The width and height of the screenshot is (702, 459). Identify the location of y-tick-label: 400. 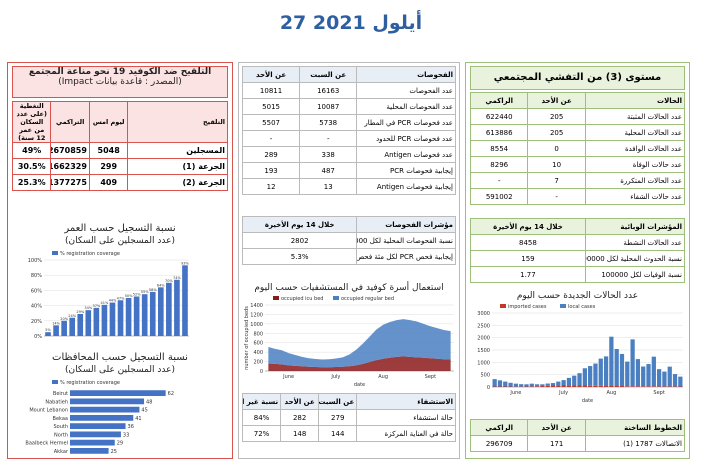
(258, 353).